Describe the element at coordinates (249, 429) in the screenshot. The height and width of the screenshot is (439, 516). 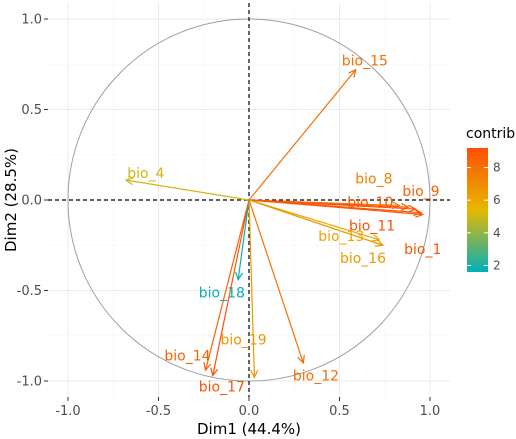
I see `x-axis-label: Dim1 (44.4%)` at that location.